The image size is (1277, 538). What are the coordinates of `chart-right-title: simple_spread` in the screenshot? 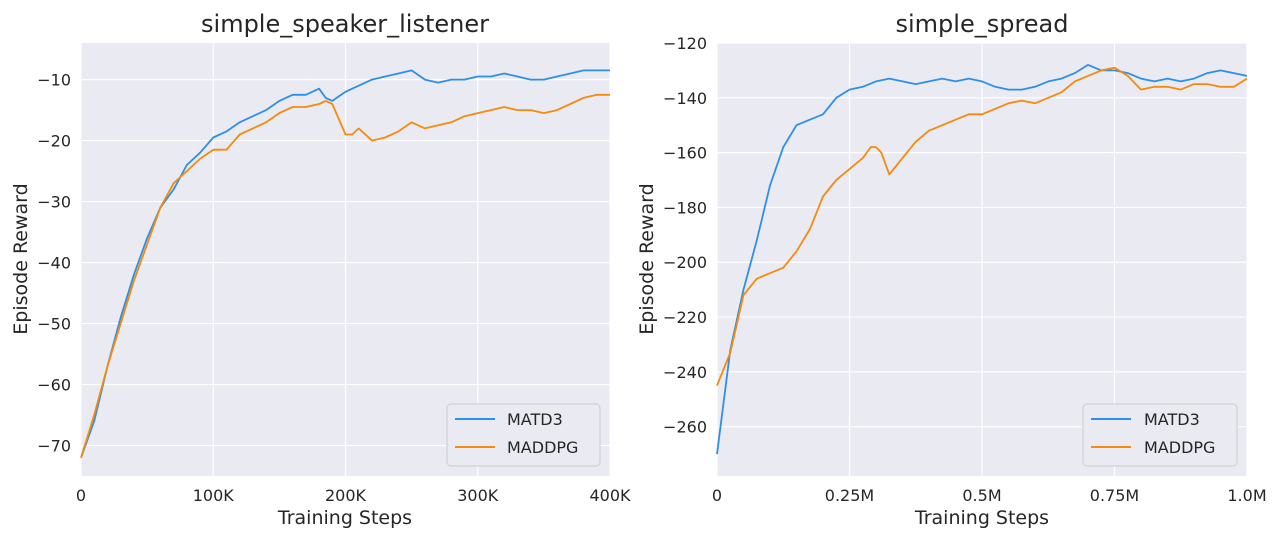 It's located at (981, 24).